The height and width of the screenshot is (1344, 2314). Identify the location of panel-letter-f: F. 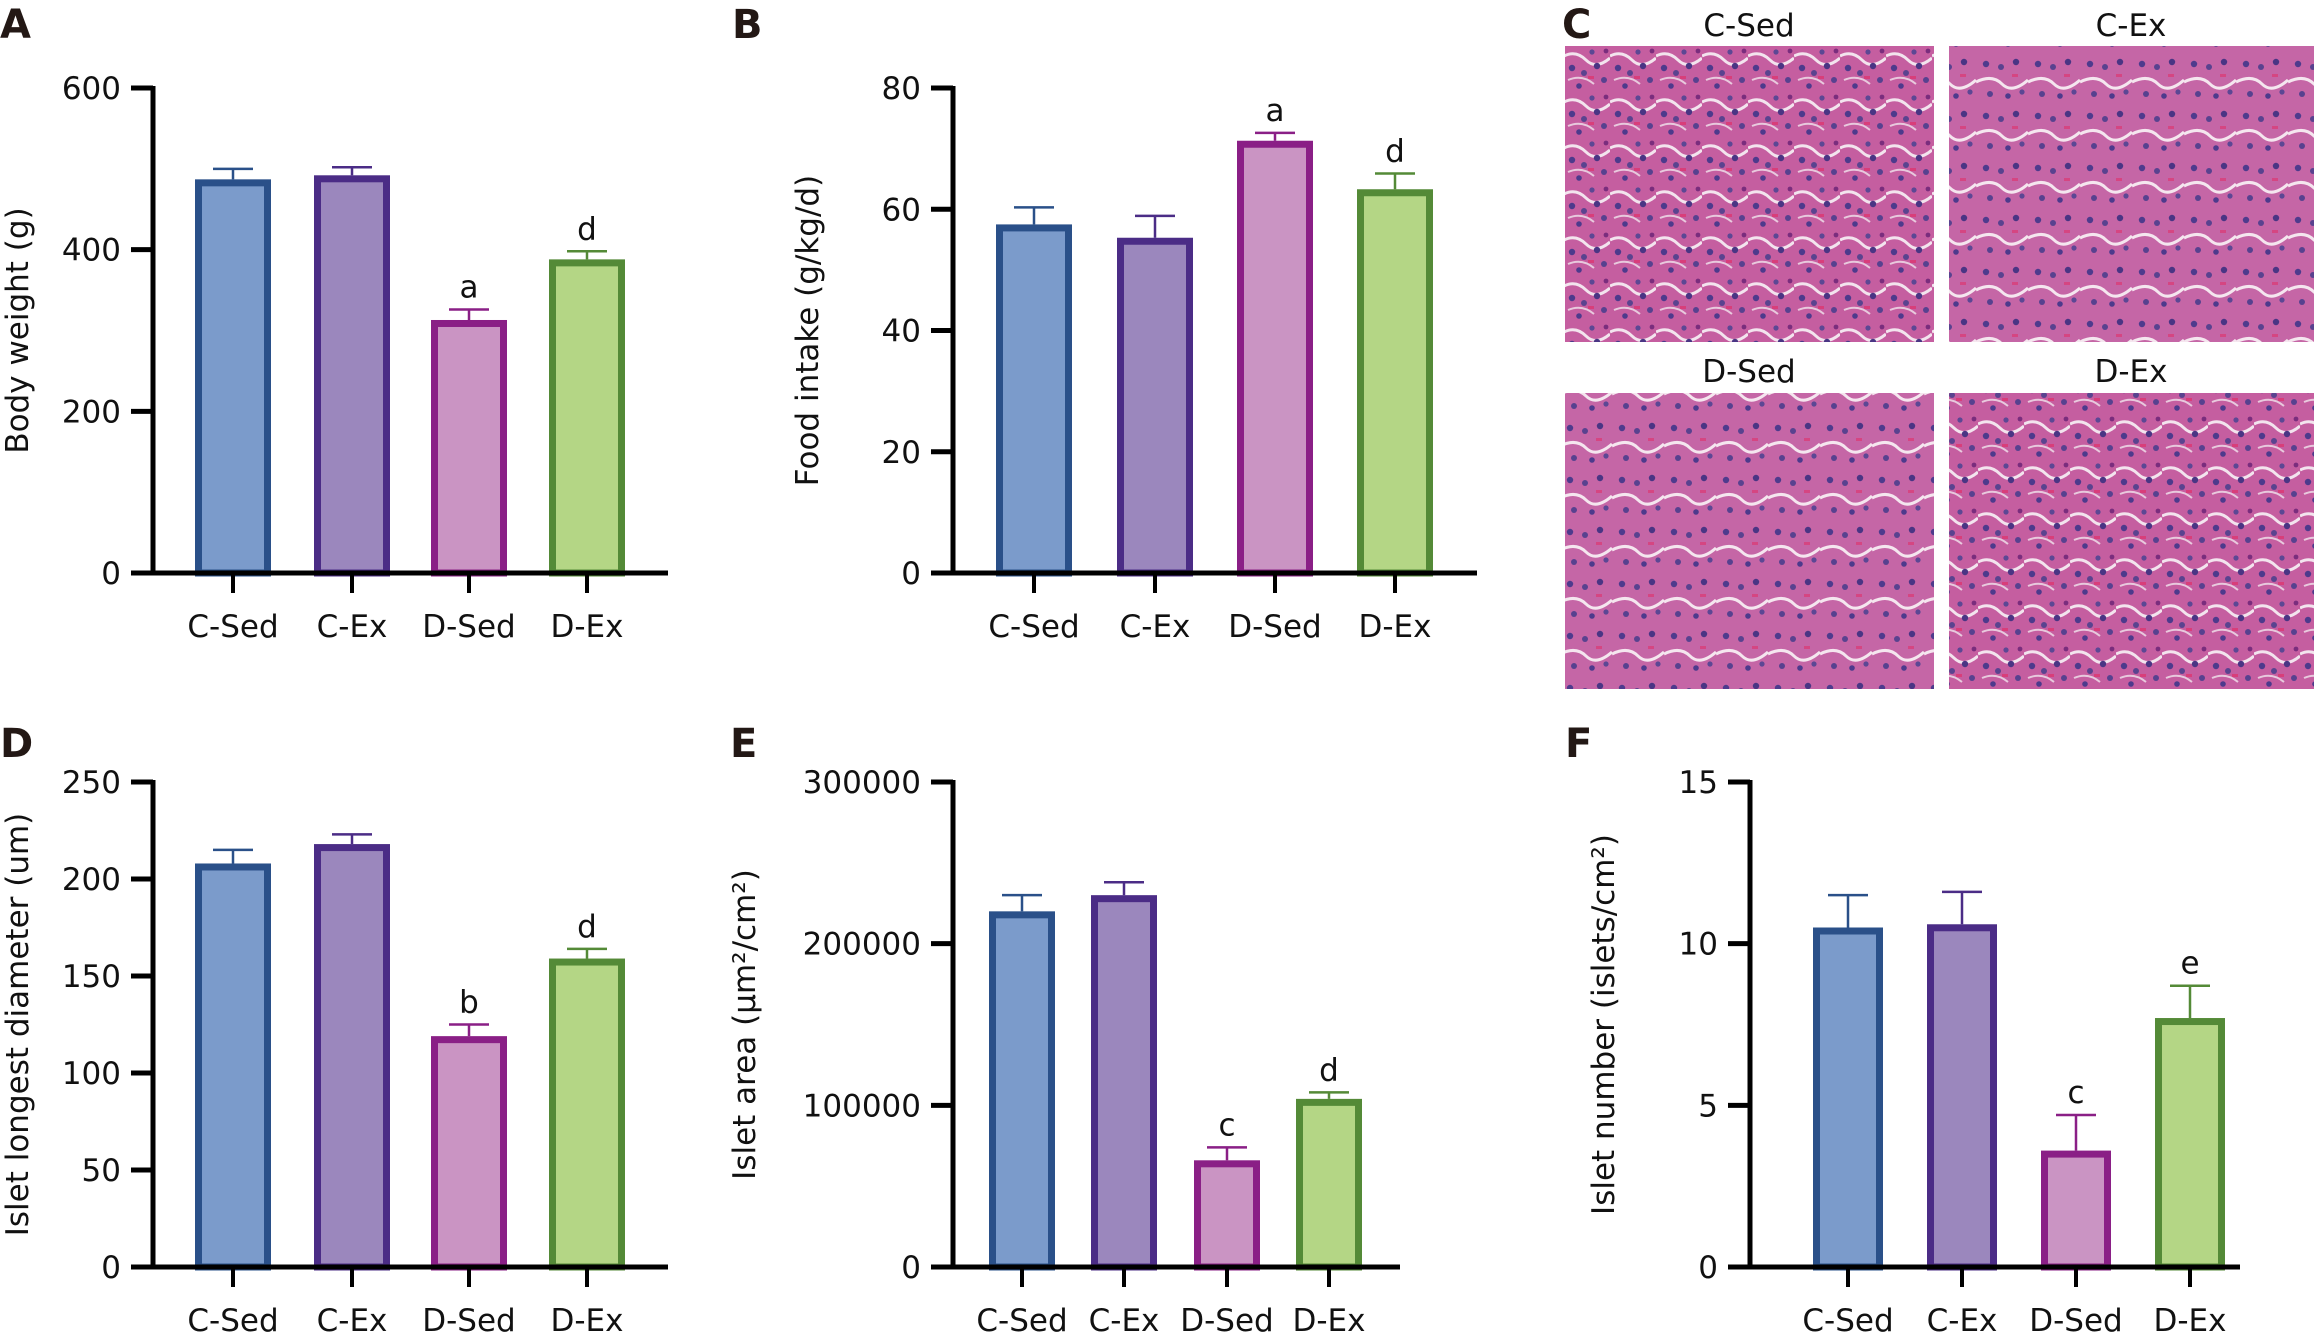
(1578, 744).